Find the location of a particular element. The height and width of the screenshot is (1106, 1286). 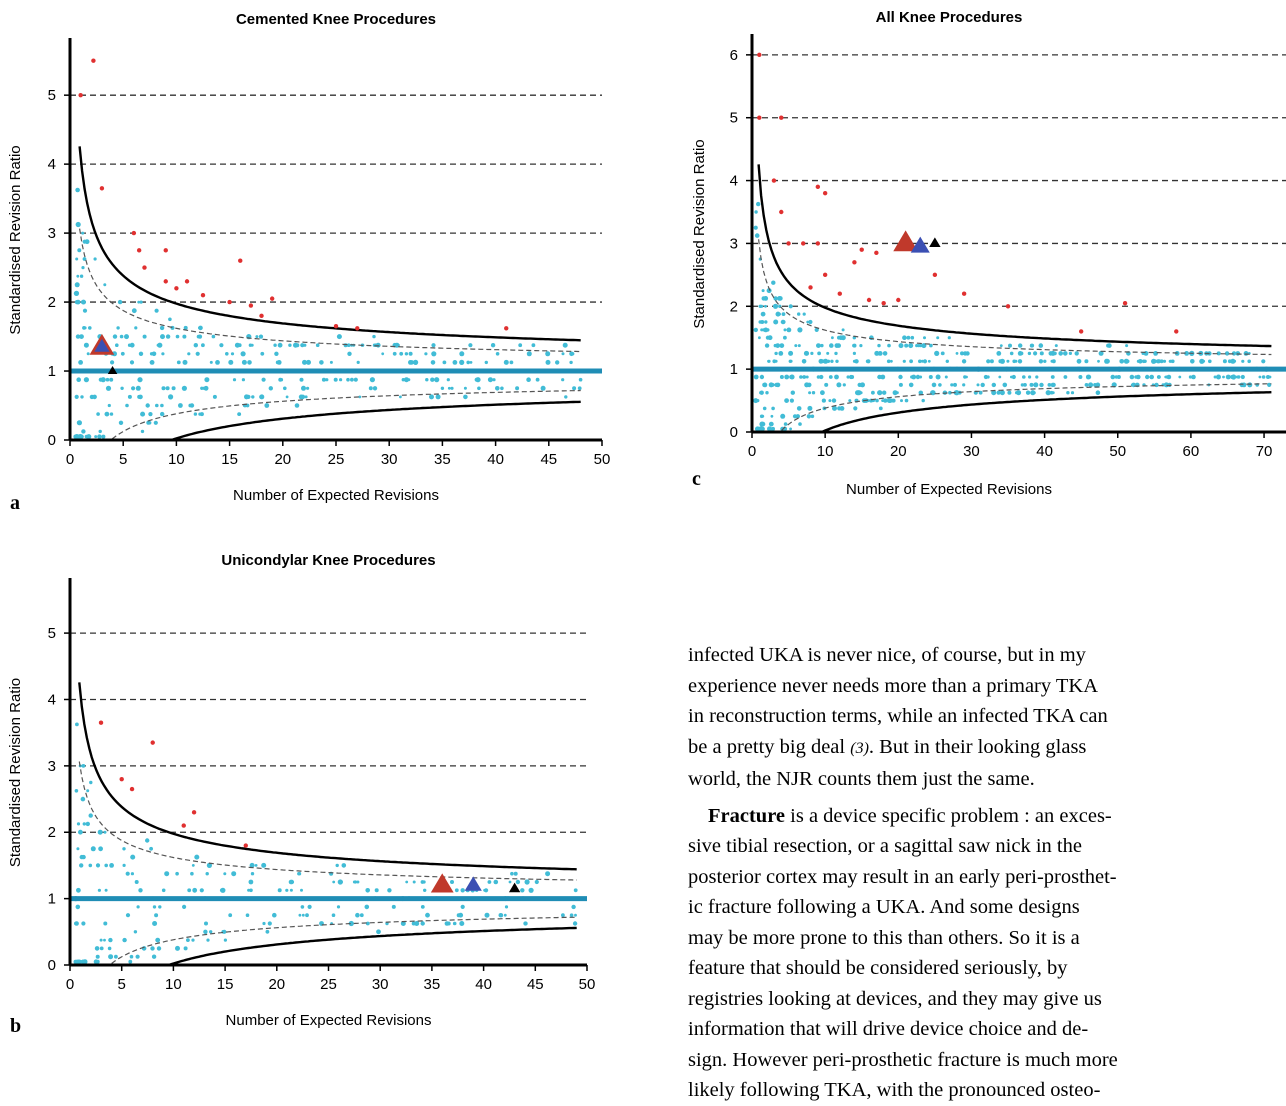

x-tick-label: 40 is located at coordinates (483, 984).